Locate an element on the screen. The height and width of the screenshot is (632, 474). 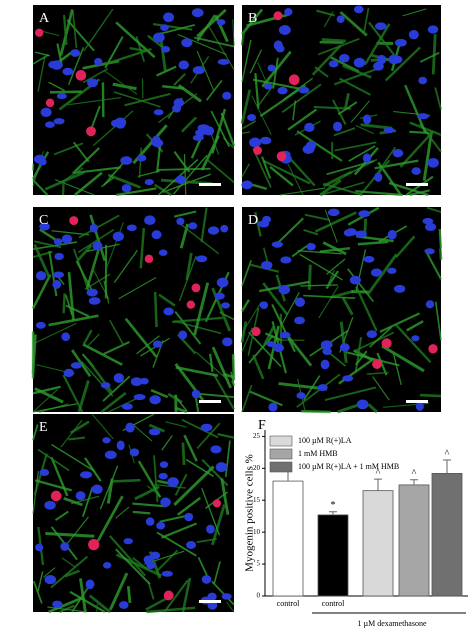
micrograph: C is located at coordinates (133, 310).